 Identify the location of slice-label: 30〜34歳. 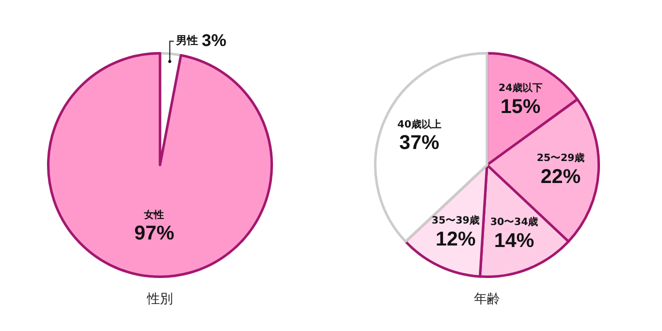
(514, 222).